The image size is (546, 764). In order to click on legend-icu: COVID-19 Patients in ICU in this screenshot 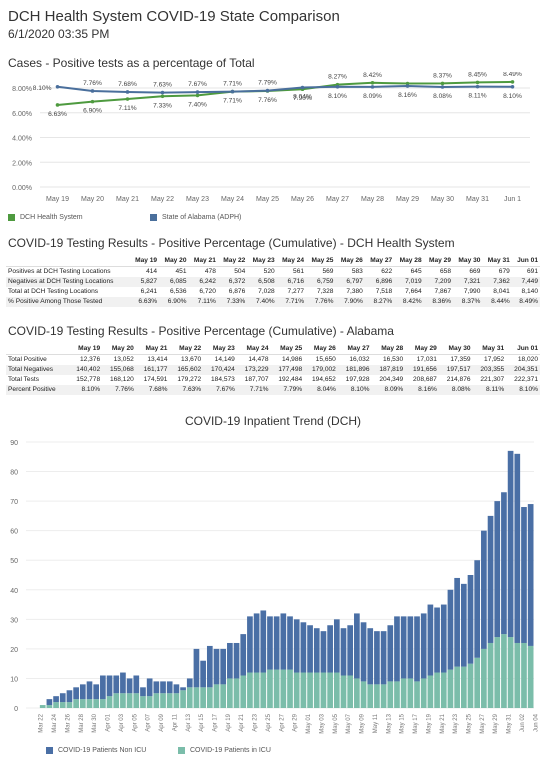, I will do `click(224, 750)`.